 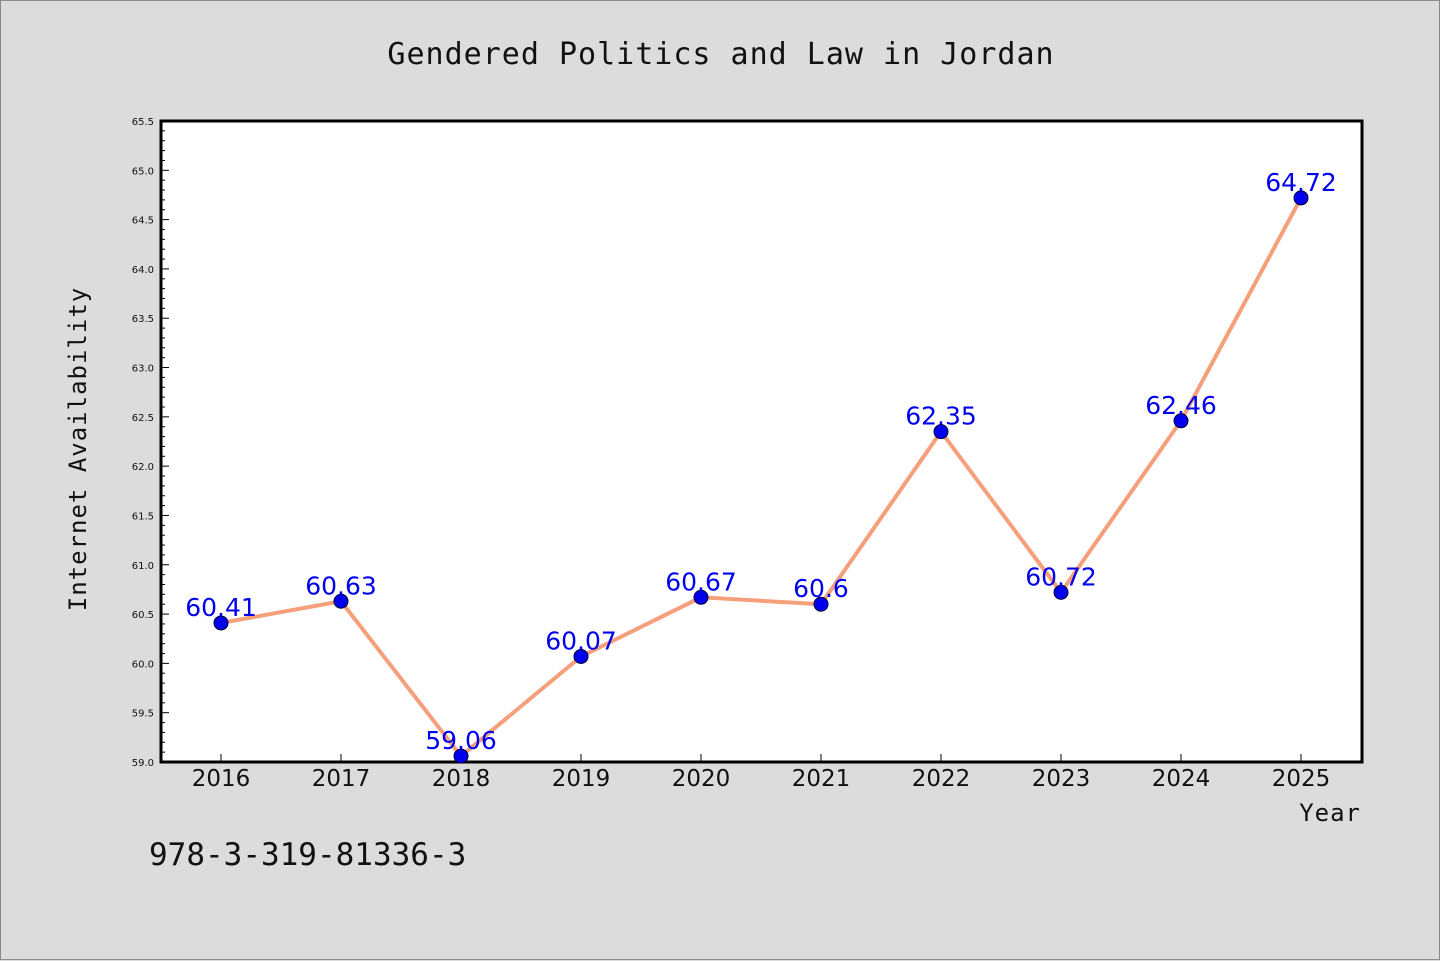 I want to click on y-tick-label: 65.5, so click(x=143, y=122).